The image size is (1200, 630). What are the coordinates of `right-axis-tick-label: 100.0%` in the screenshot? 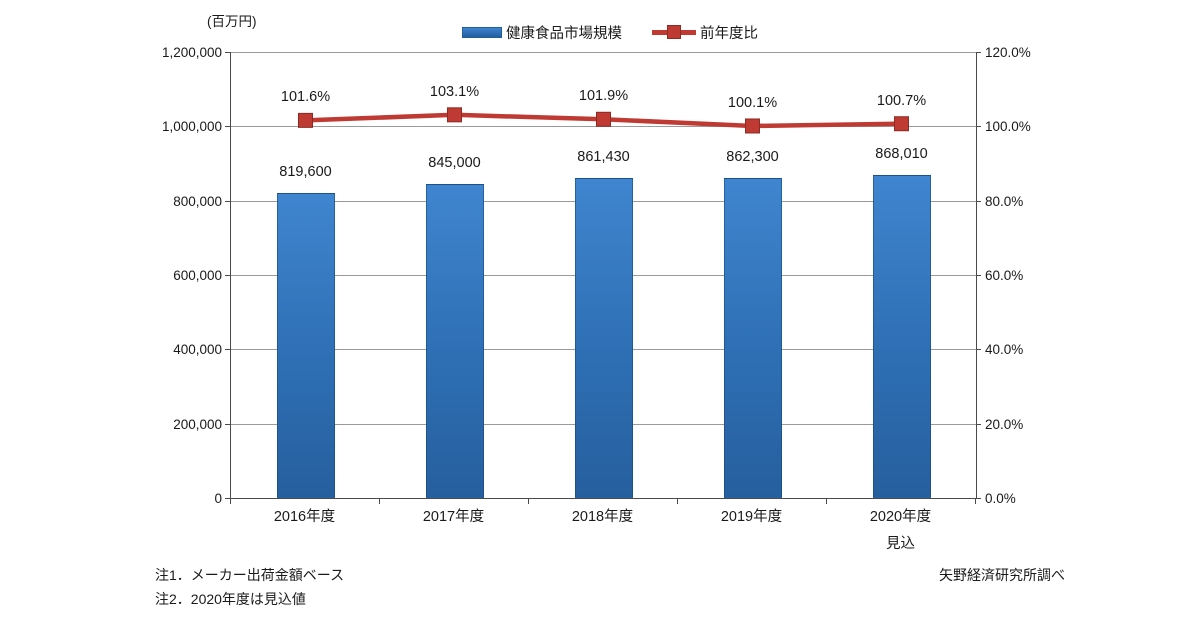 It's located at (1008, 127).